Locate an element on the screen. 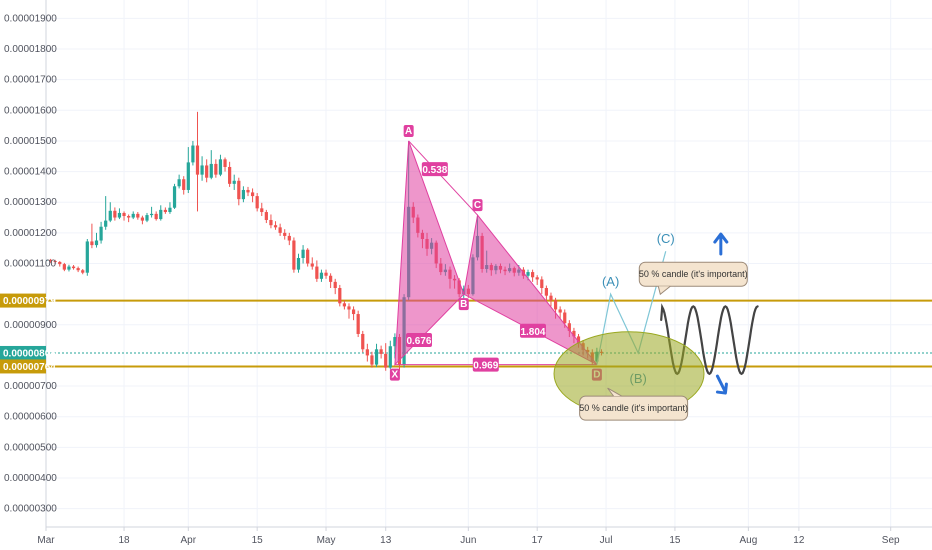 The image size is (932, 550). wave-projection-line is located at coordinates (631, 308).